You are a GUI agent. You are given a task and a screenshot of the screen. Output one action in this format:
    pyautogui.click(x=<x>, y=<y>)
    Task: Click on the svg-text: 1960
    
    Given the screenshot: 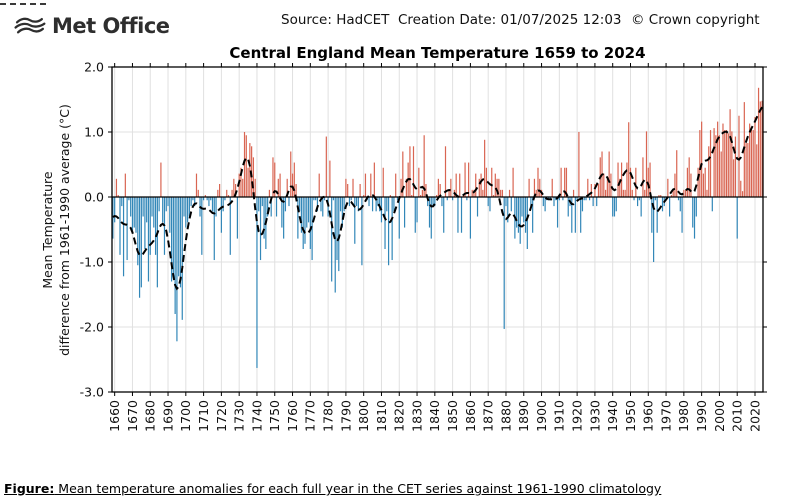 What is the action you would take?
    pyautogui.click(x=648, y=416)
    